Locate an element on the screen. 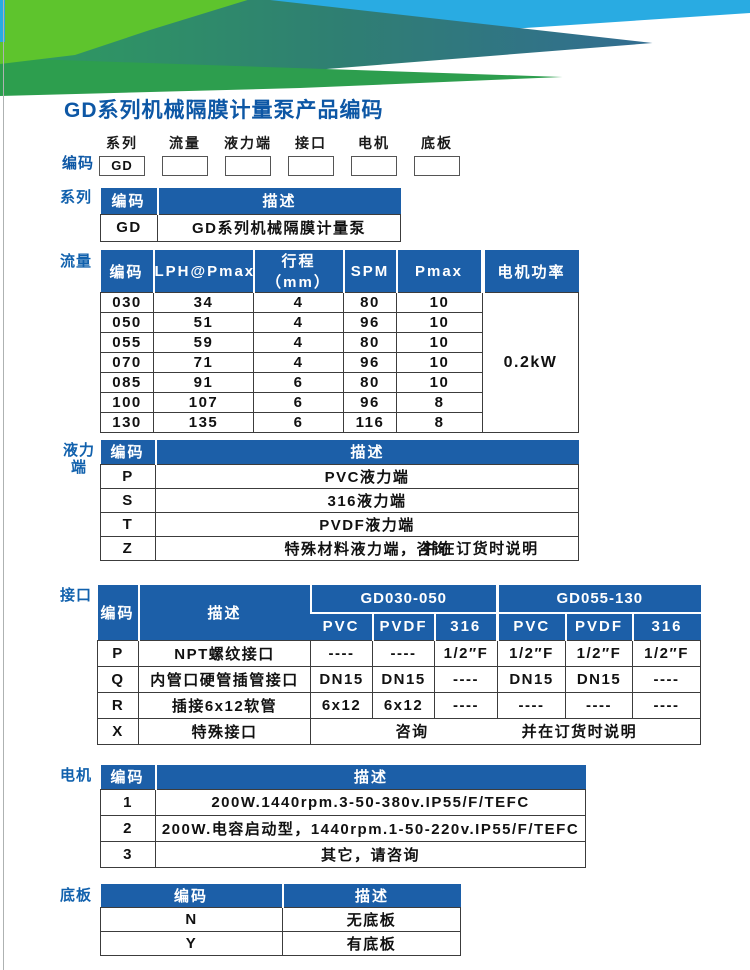 The width and height of the screenshot is (750, 970). cell-desc: NPT螺纹接口 is located at coordinates (224, 653).